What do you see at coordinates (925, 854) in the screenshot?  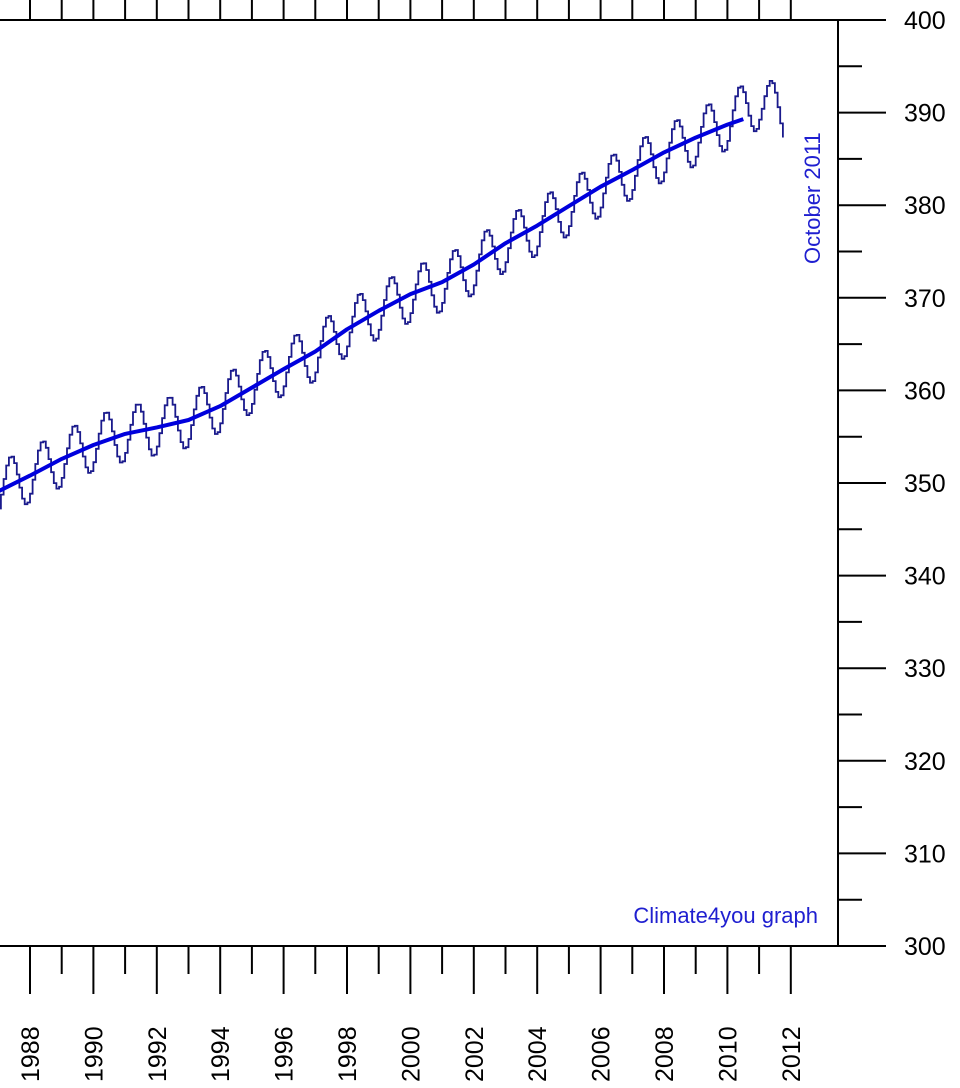 I see `y-tick-label: 310` at bounding box center [925, 854].